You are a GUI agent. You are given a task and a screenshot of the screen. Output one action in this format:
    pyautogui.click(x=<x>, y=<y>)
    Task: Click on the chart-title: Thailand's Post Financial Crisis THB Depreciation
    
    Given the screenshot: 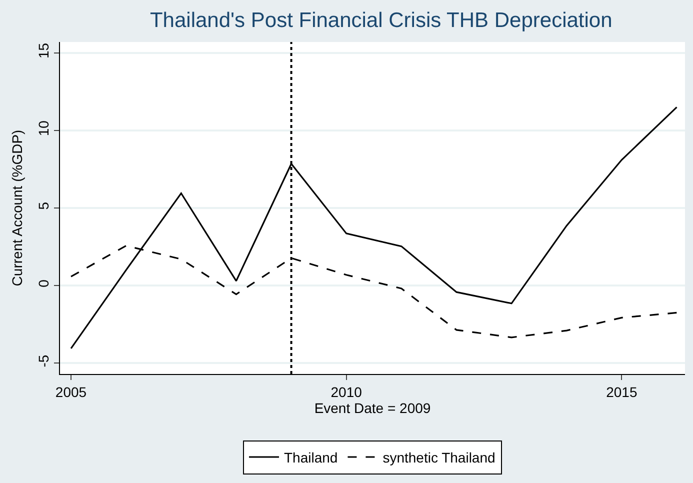 What is the action you would take?
    pyautogui.click(x=381, y=20)
    